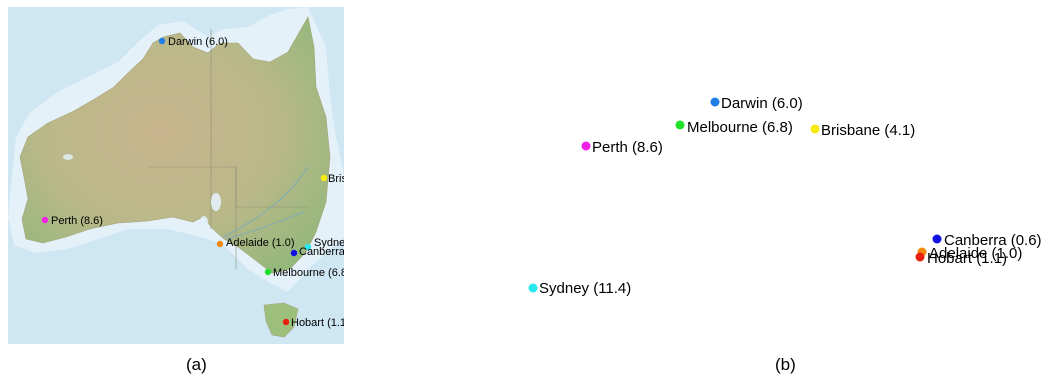  What do you see at coordinates (286, 322) in the screenshot?
I see `map-hobart-marker` at bounding box center [286, 322].